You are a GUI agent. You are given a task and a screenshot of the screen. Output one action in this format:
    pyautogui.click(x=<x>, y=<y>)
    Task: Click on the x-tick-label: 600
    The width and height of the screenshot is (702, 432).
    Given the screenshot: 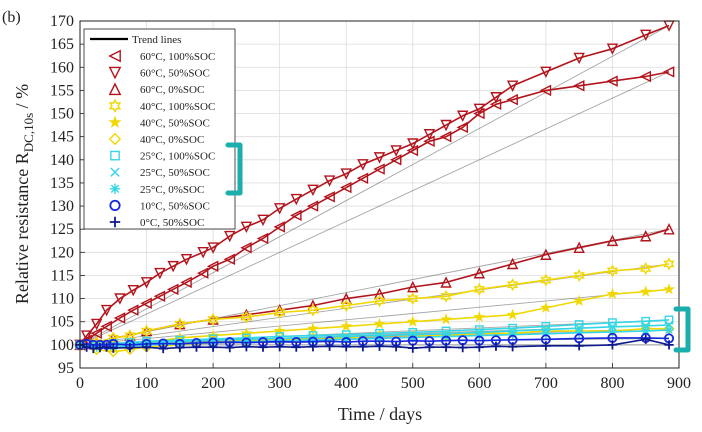 What is the action you would take?
    pyautogui.click(x=479, y=383)
    